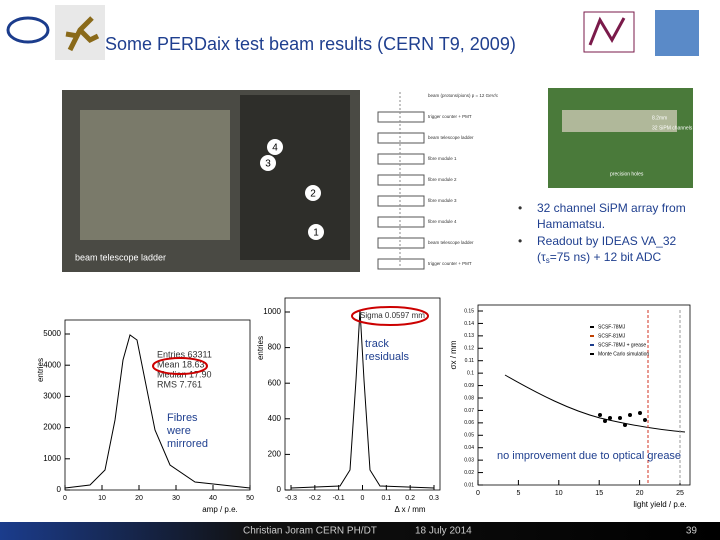 This screenshot has width=720, height=540. What do you see at coordinates (52, 333) in the screenshot?
I see `y-tick-label: 5000` at bounding box center [52, 333].